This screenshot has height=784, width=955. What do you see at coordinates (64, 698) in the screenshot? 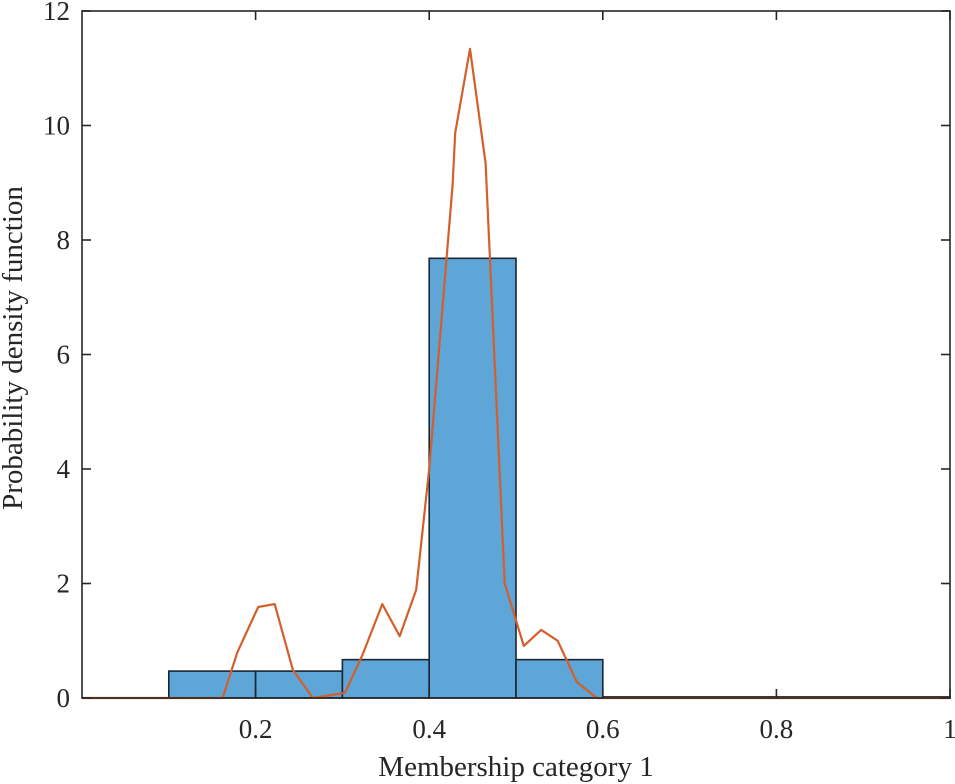
I see `y-tick-label: 0` at bounding box center [64, 698].